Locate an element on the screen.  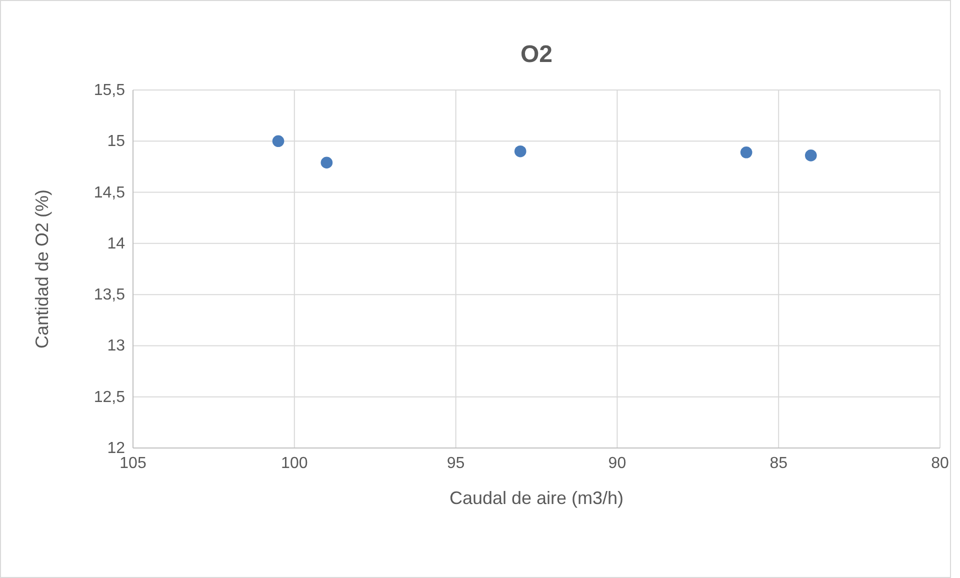
x-tick-label: 80 is located at coordinates (940, 463).